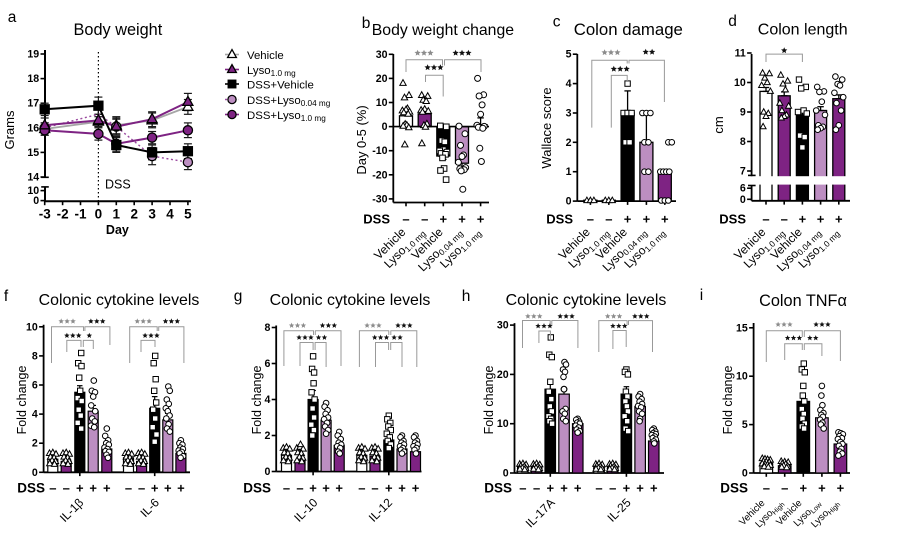  I want to click on svg-text: DSS+Lyso1.0 mg, so click(286, 116).